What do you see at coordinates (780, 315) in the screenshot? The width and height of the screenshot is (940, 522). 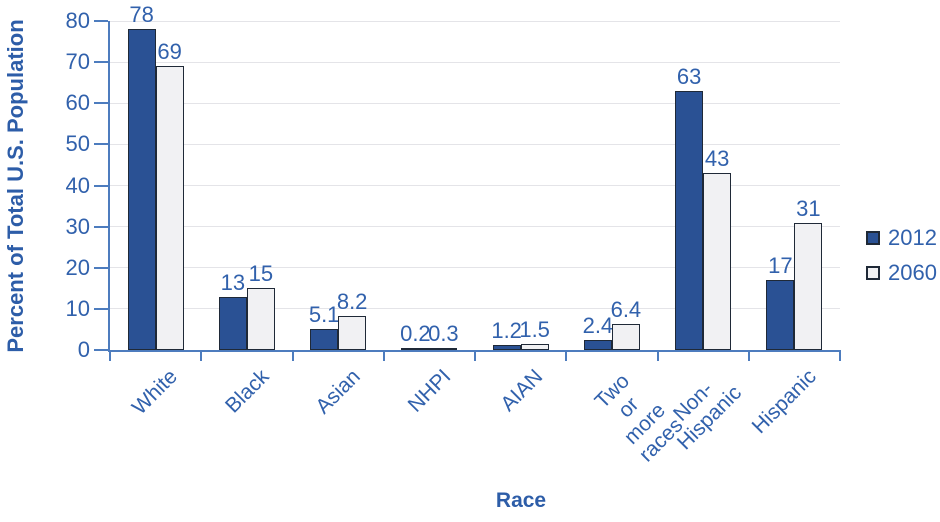 I see `bar-2012-hispanic` at bounding box center [780, 315].